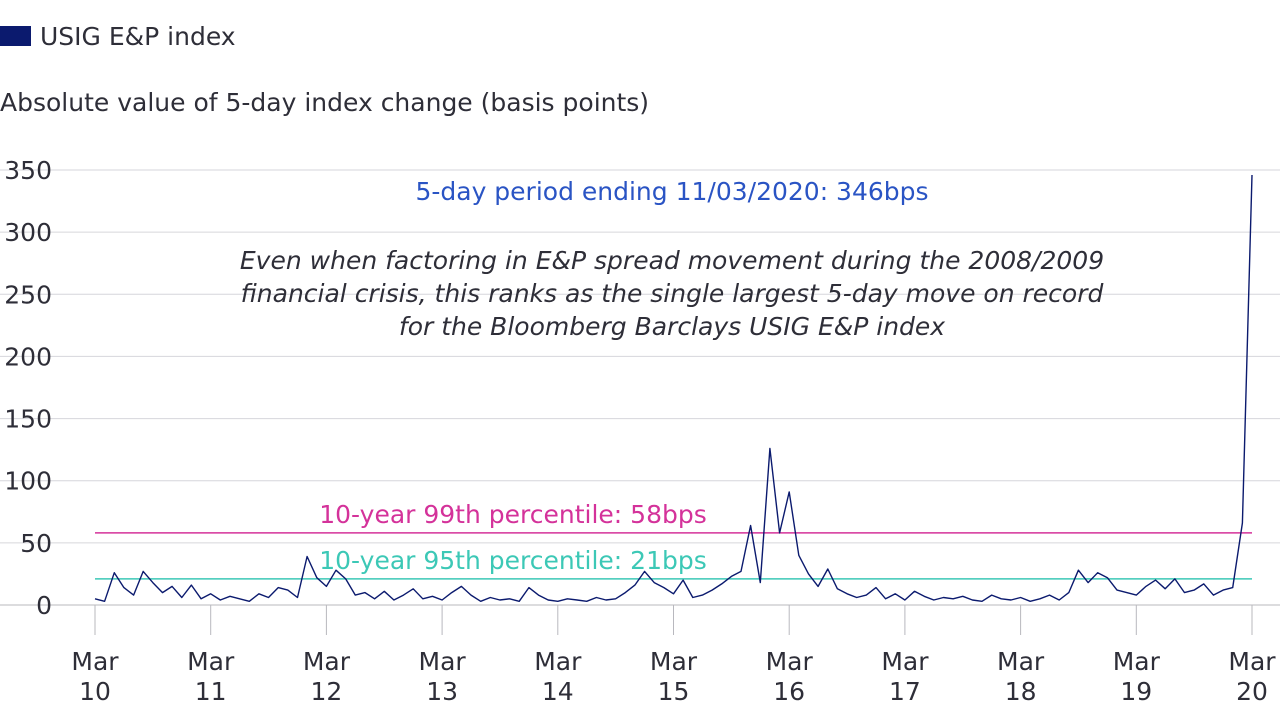  I want to click on y-tick-label: 250, so click(28, 294).